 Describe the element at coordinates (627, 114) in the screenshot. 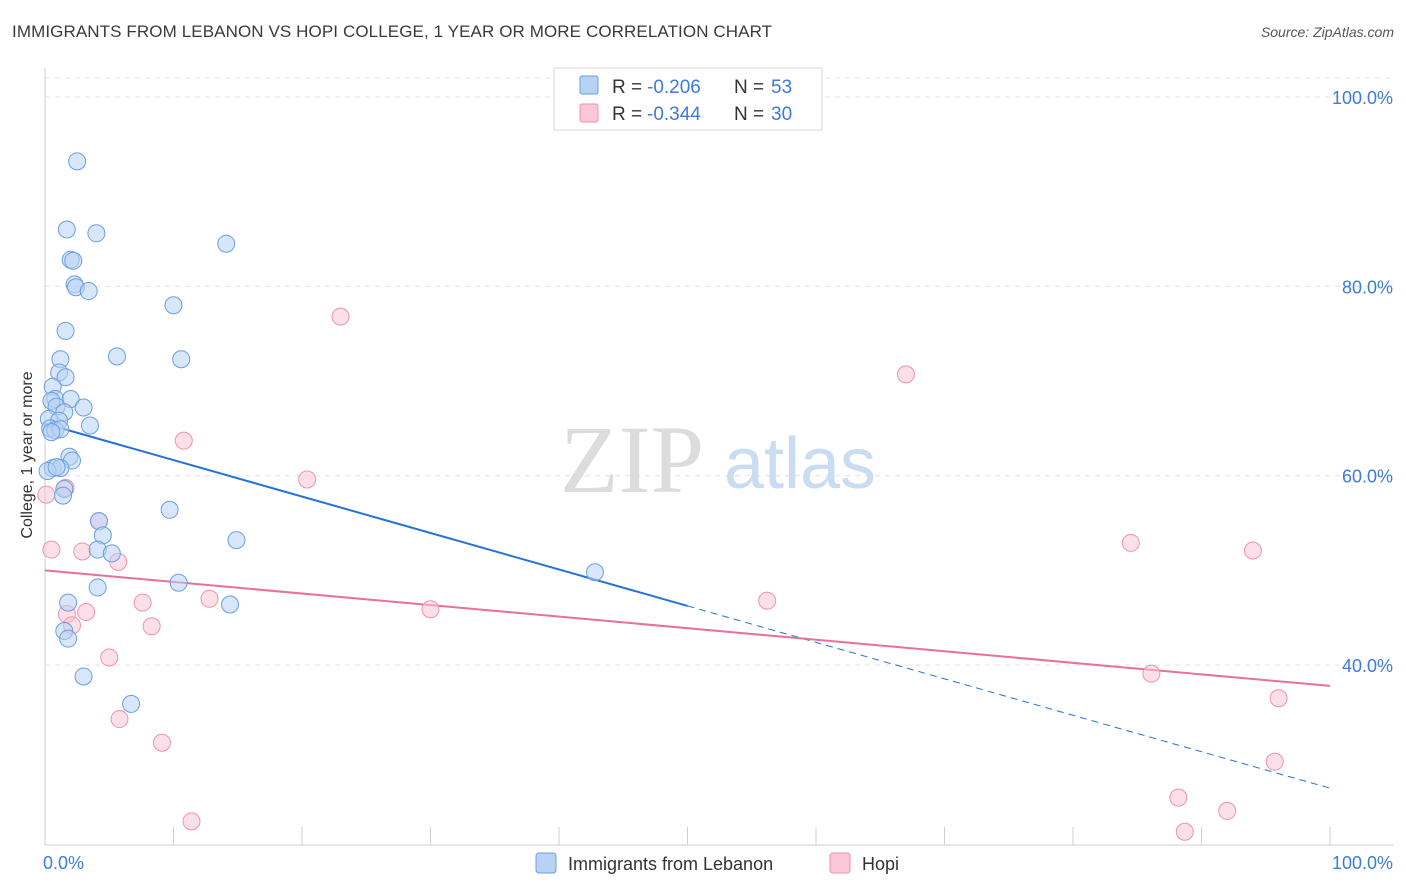

I see `legend-r-label-2: R =` at that location.